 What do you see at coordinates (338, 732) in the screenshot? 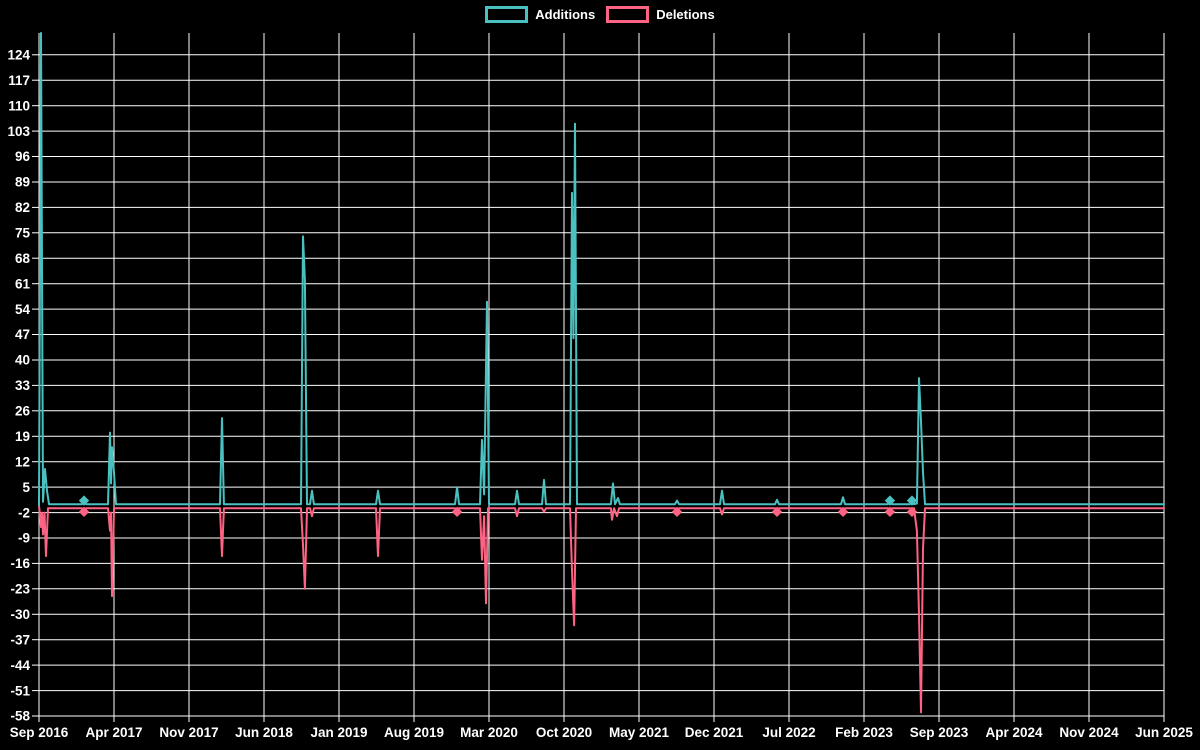
I see `x-tick-label: Jan 2019` at bounding box center [338, 732].